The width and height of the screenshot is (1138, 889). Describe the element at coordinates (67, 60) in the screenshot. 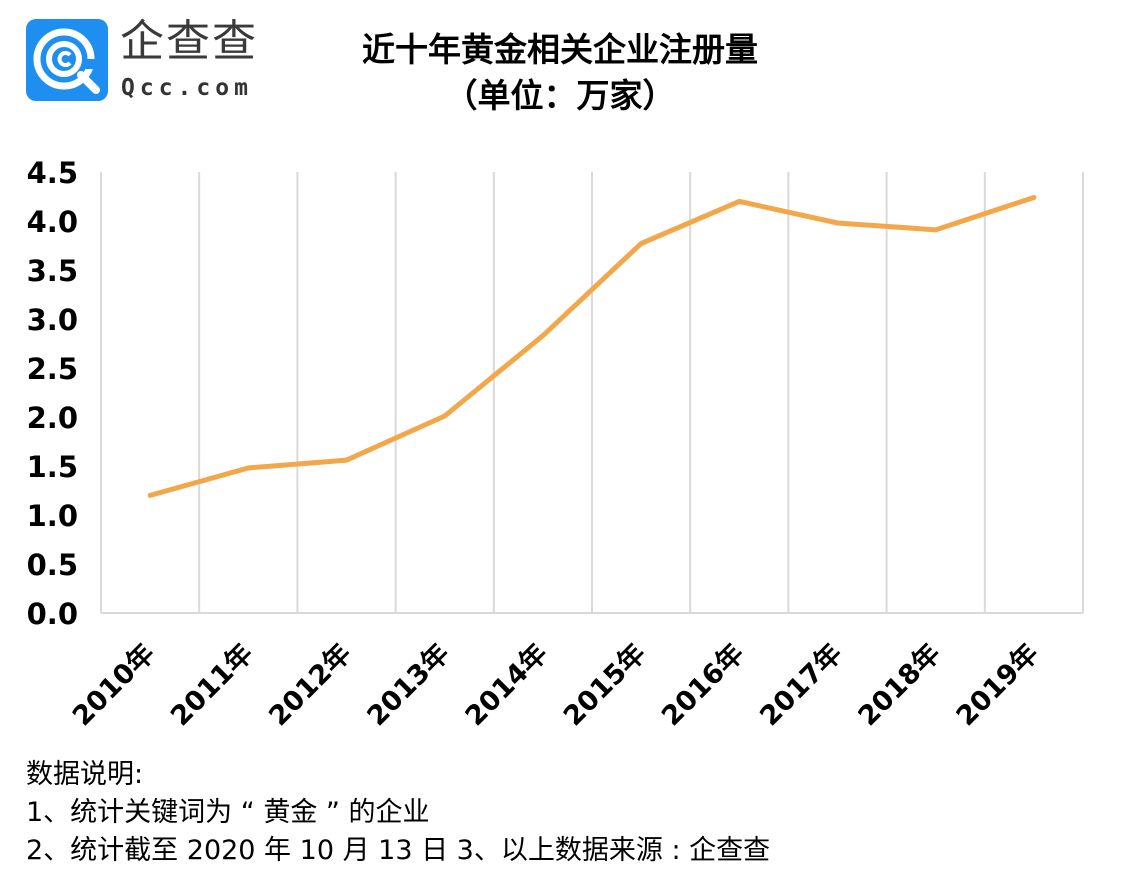

I see `qcc-logo-icon` at that location.